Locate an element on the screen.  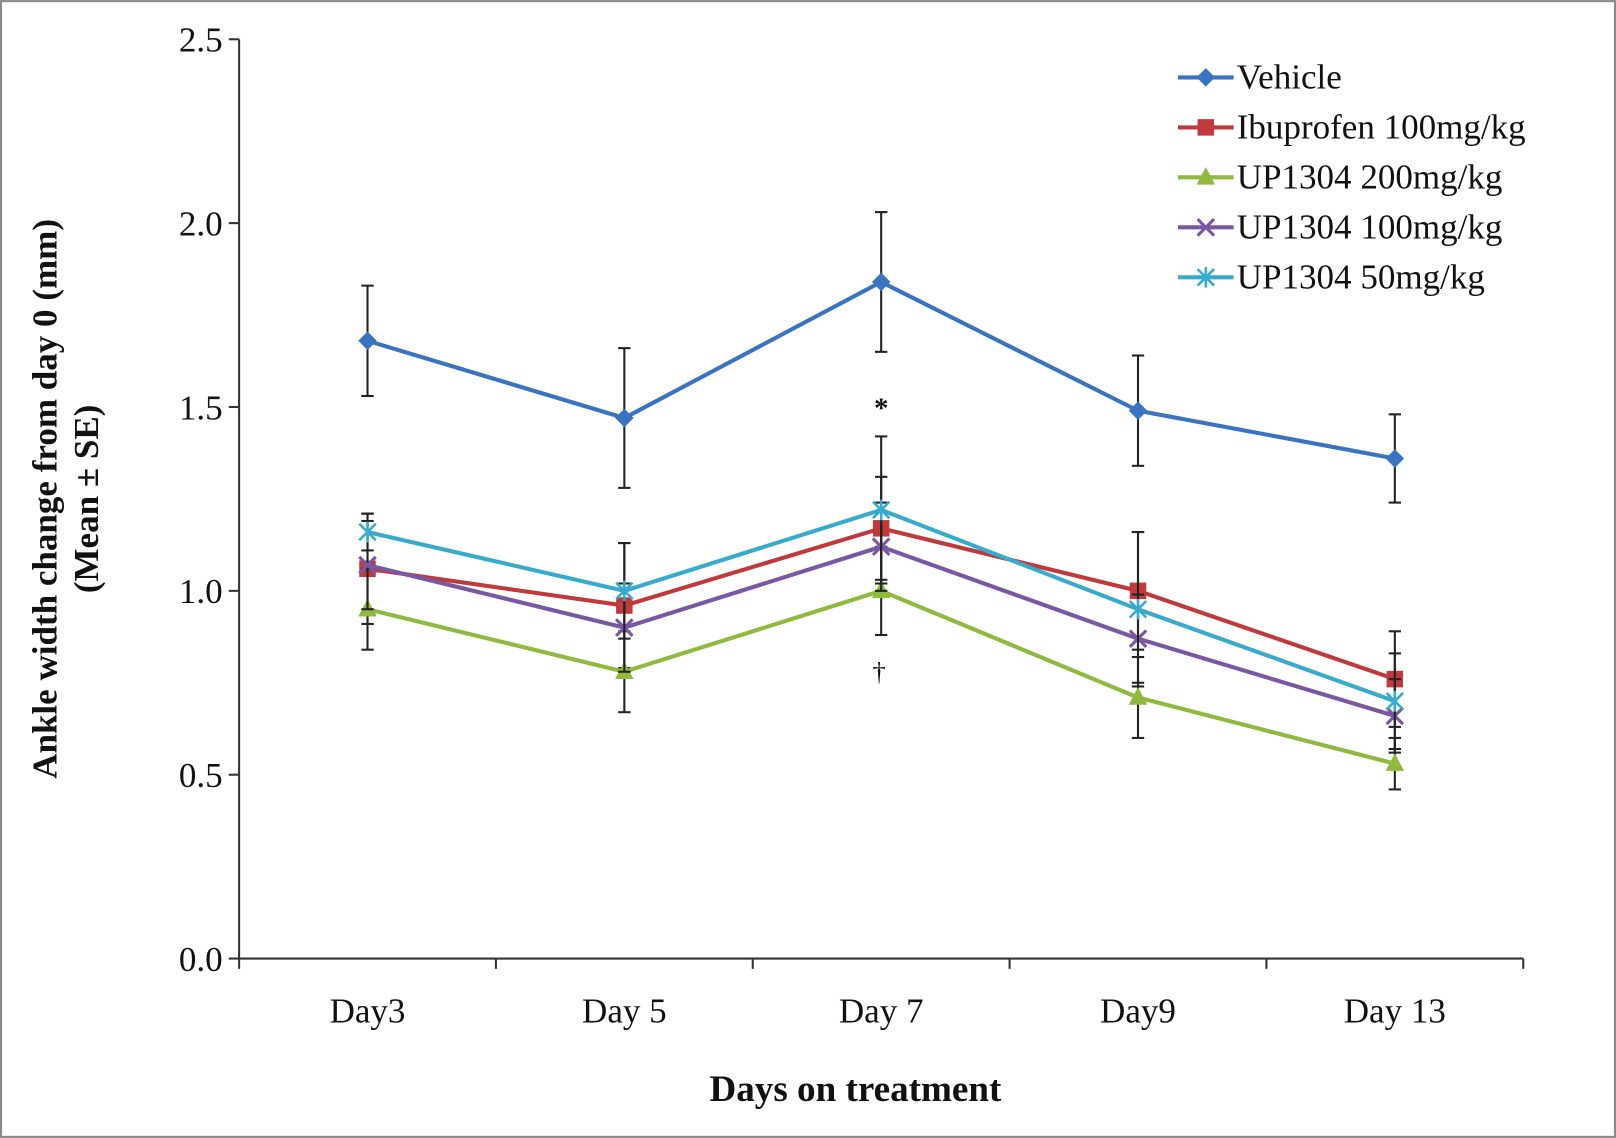
legend-label: Ibuprofen 100mg/kg is located at coordinates (1381, 127).